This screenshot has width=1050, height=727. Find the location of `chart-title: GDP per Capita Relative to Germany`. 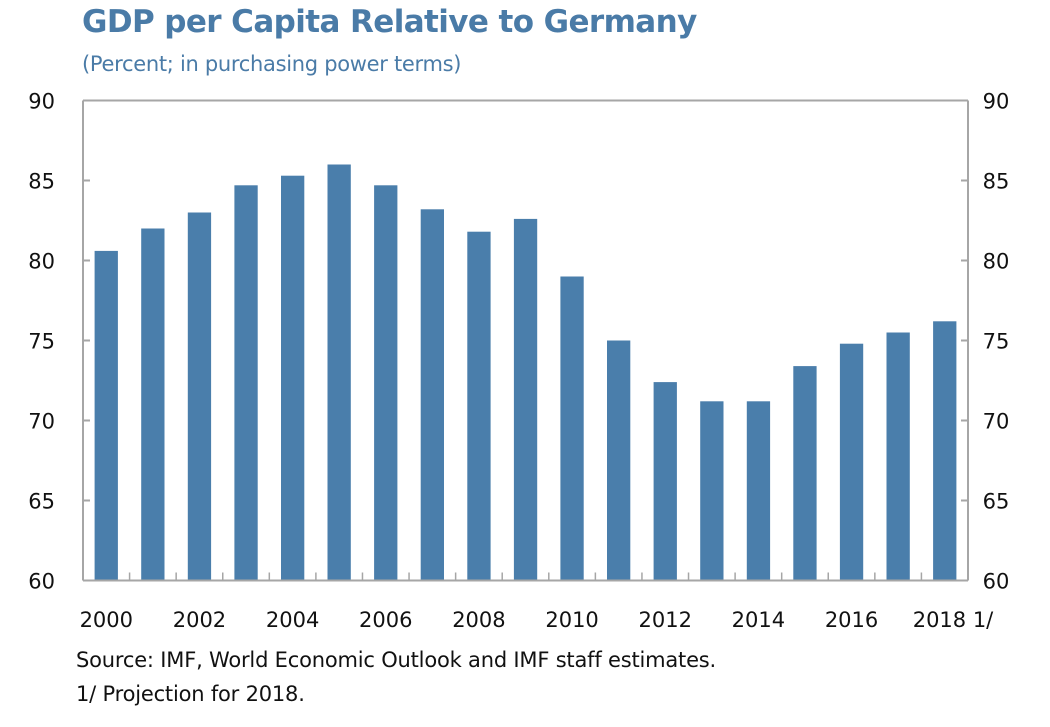

chart-title: GDP per Capita Relative to Germany is located at coordinates (389, 22).